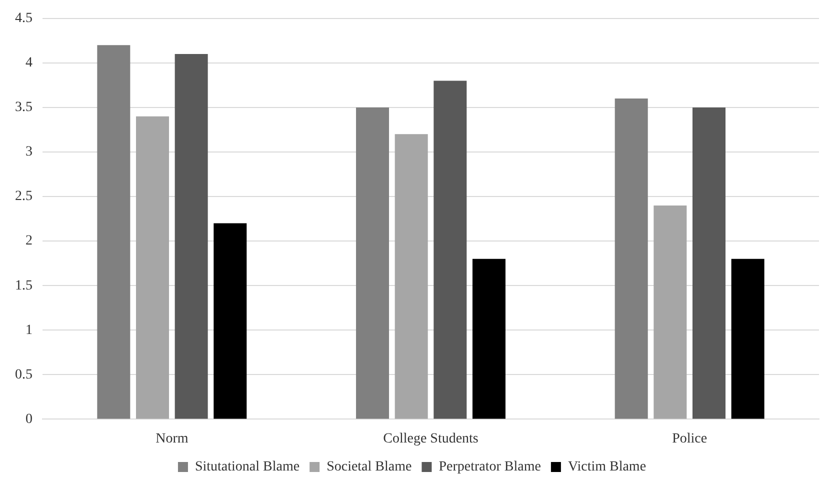 The image size is (839, 489). What do you see at coordinates (29, 419) in the screenshot?
I see `y-tick-label: 0` at bounding box center [29, 419].